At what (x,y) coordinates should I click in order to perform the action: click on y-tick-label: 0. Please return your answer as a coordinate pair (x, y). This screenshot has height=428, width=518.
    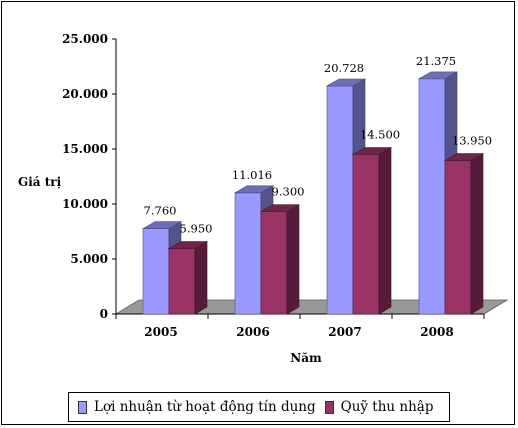
    Looking at the image, I should click on (104, 314).